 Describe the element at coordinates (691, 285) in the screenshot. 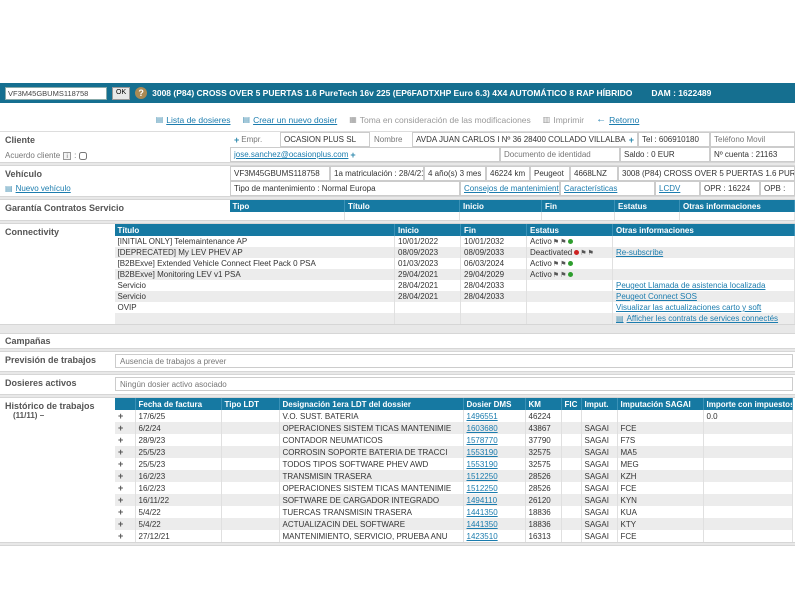

I see `contract-other-info-link: Peugeot Llamada de asistencia localizada` at that location.